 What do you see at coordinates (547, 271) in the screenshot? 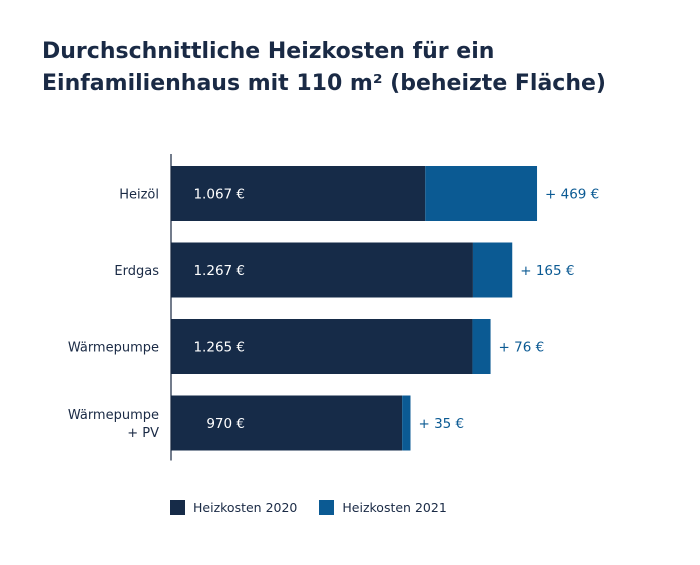
I see `data-label-2021: + 165 €` at bounding box center [547, 271].